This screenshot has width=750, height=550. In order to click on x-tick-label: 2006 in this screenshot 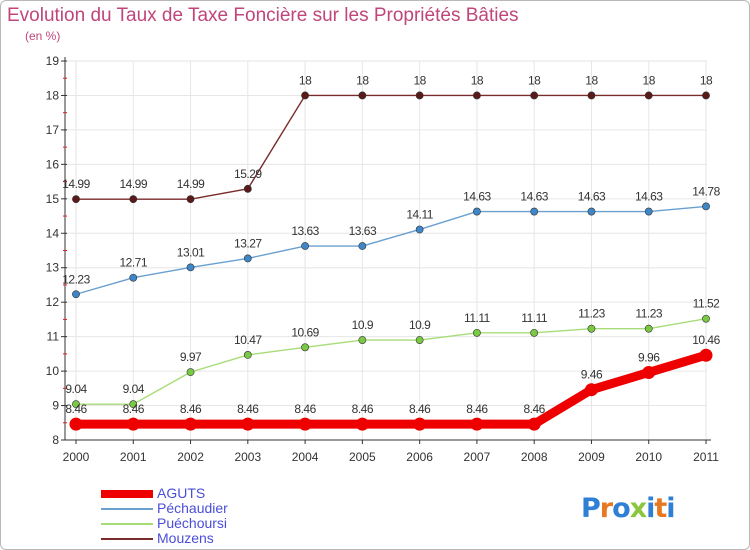, I will do `click(419, 457)`.